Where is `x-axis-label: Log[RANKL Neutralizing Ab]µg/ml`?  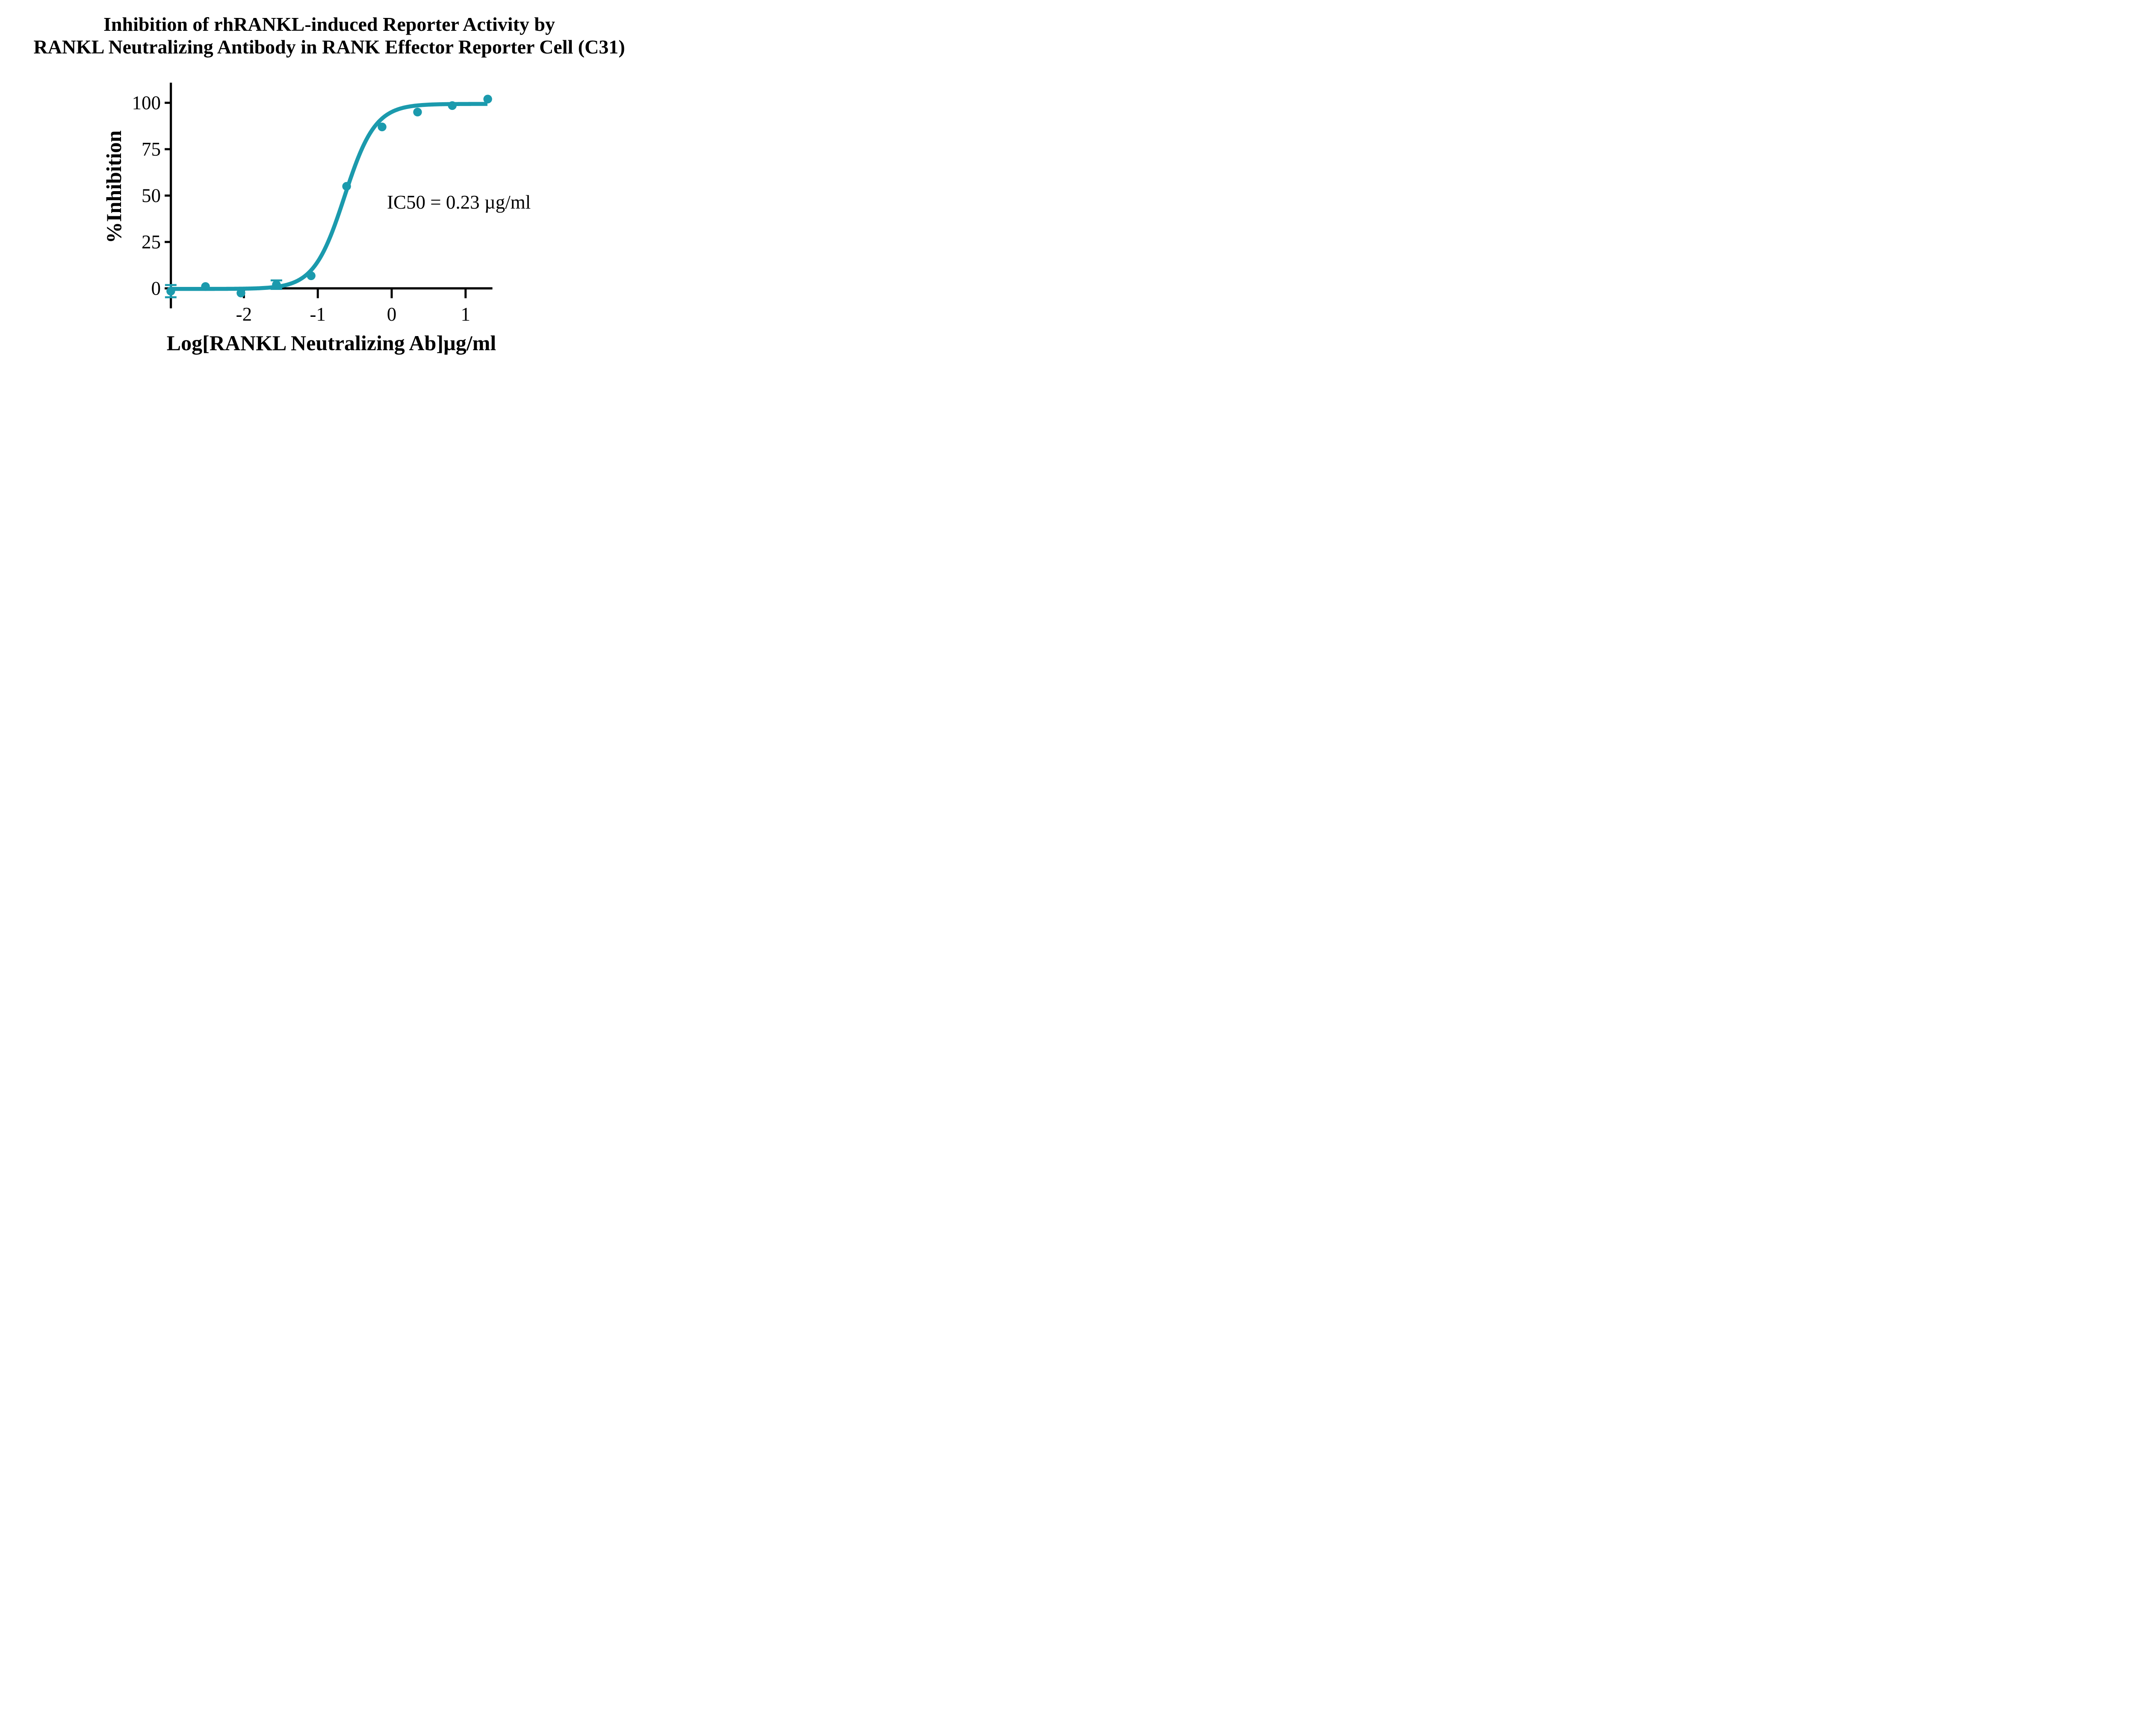 x-axis-label: Log[RANKL Neutralizing Ab]µg/ml is located at coordinates (331, 343).